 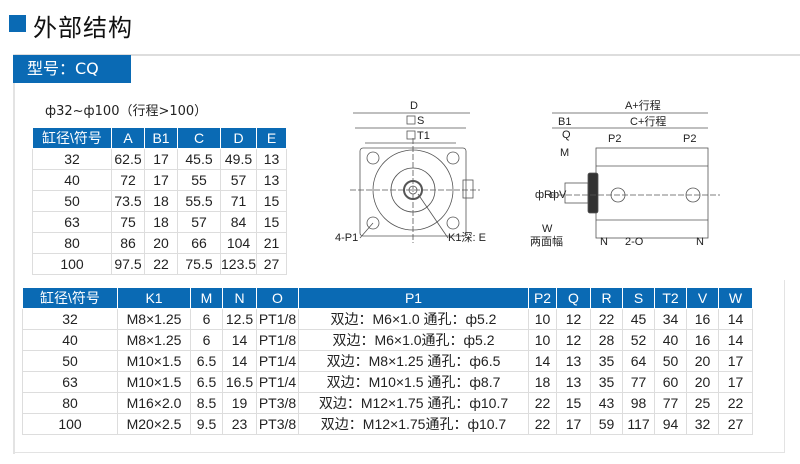 I want to click on table-cell: 55, so click(x=199, y=180).